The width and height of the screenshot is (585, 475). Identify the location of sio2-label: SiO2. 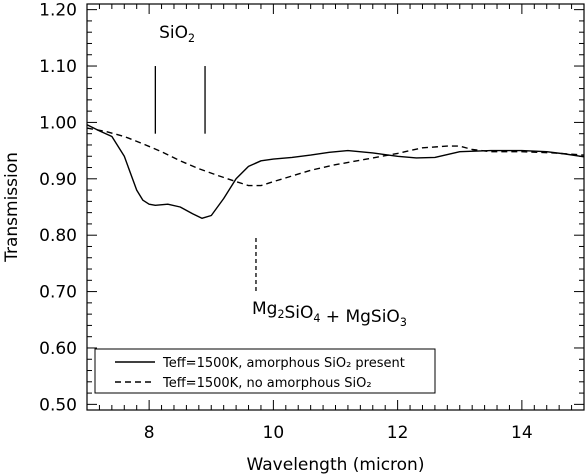
(177, 34).